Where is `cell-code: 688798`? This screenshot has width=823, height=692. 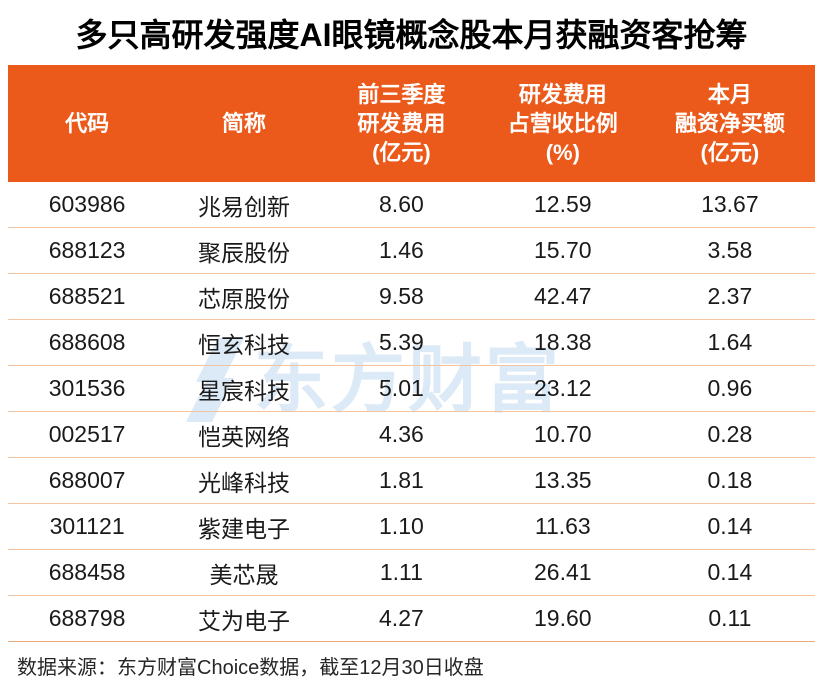 cell-code: 688798 is located at coordinates (87, 618).